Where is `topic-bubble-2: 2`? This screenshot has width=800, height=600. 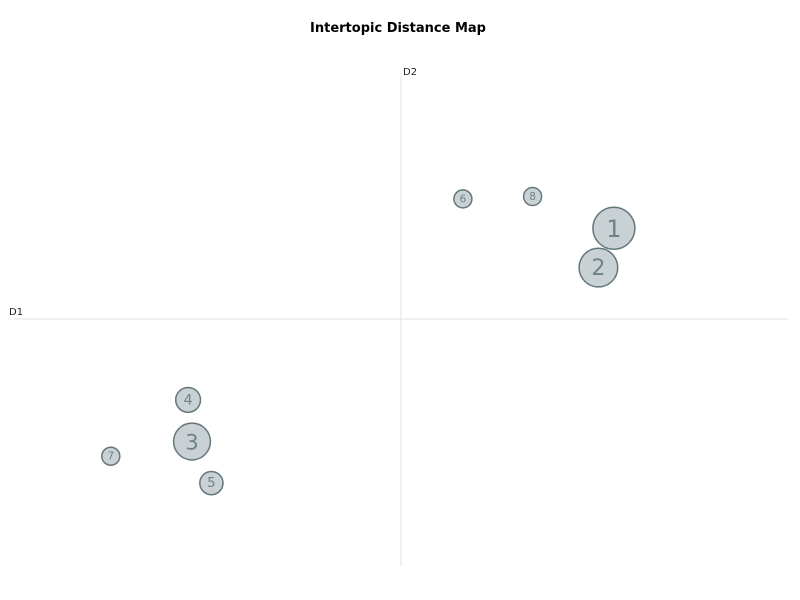 topic-bubble-2: 2 is located at coordinates (598, 267).